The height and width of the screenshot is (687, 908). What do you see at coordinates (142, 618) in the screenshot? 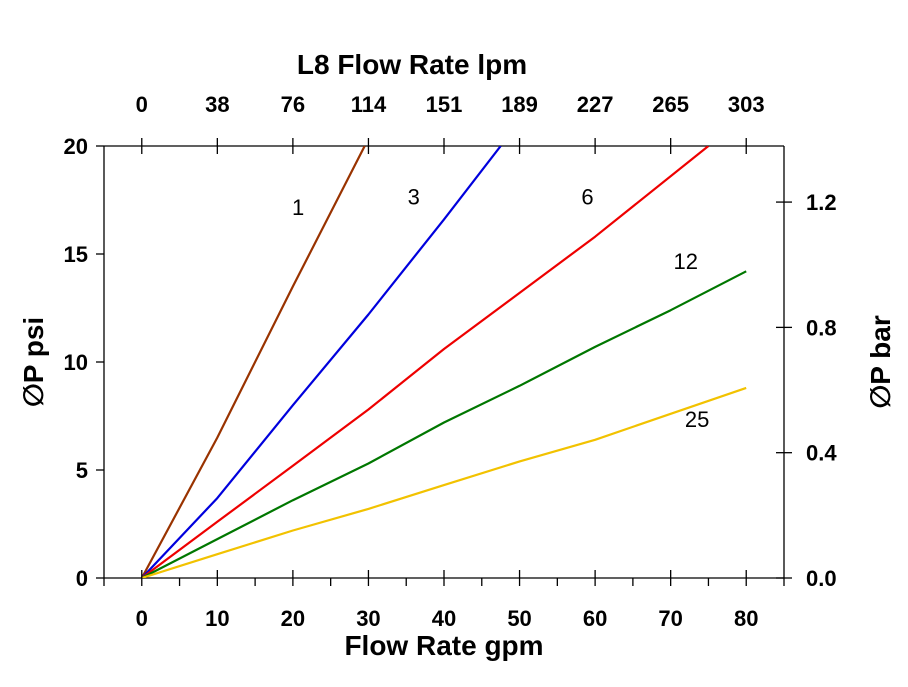
I see `x-tick-label: 0` at bounding box center [142, 618].